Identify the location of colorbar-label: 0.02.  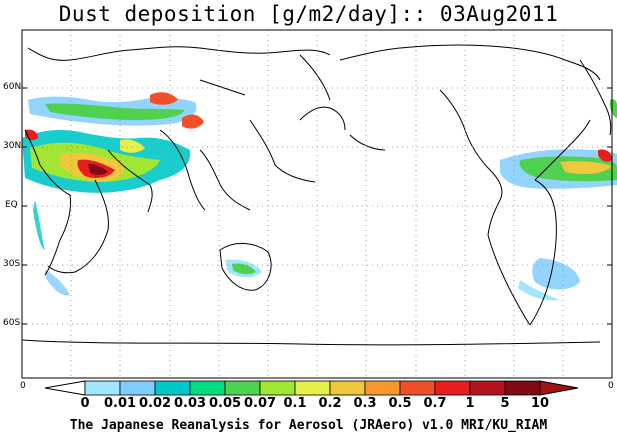
(155, 403).